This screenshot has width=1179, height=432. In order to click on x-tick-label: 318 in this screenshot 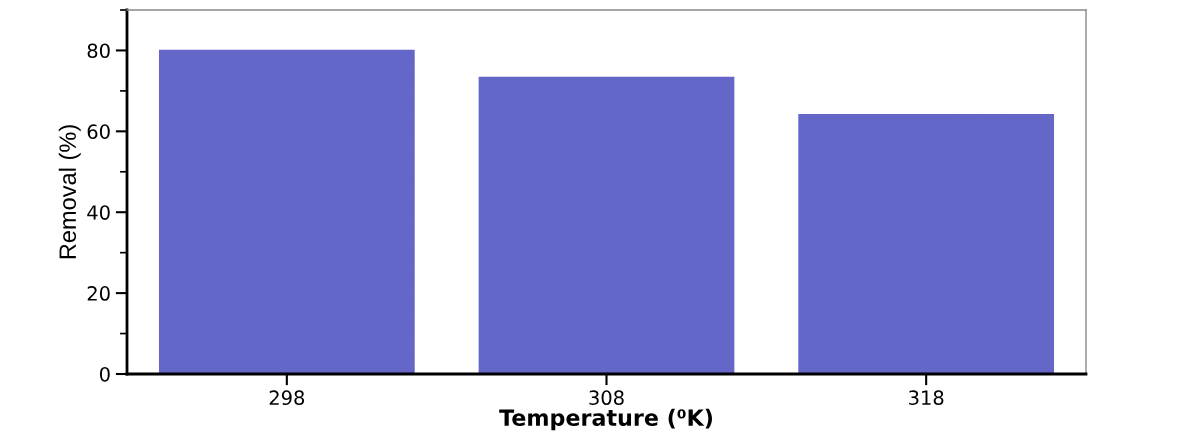, I will do `click(926, 398)`.